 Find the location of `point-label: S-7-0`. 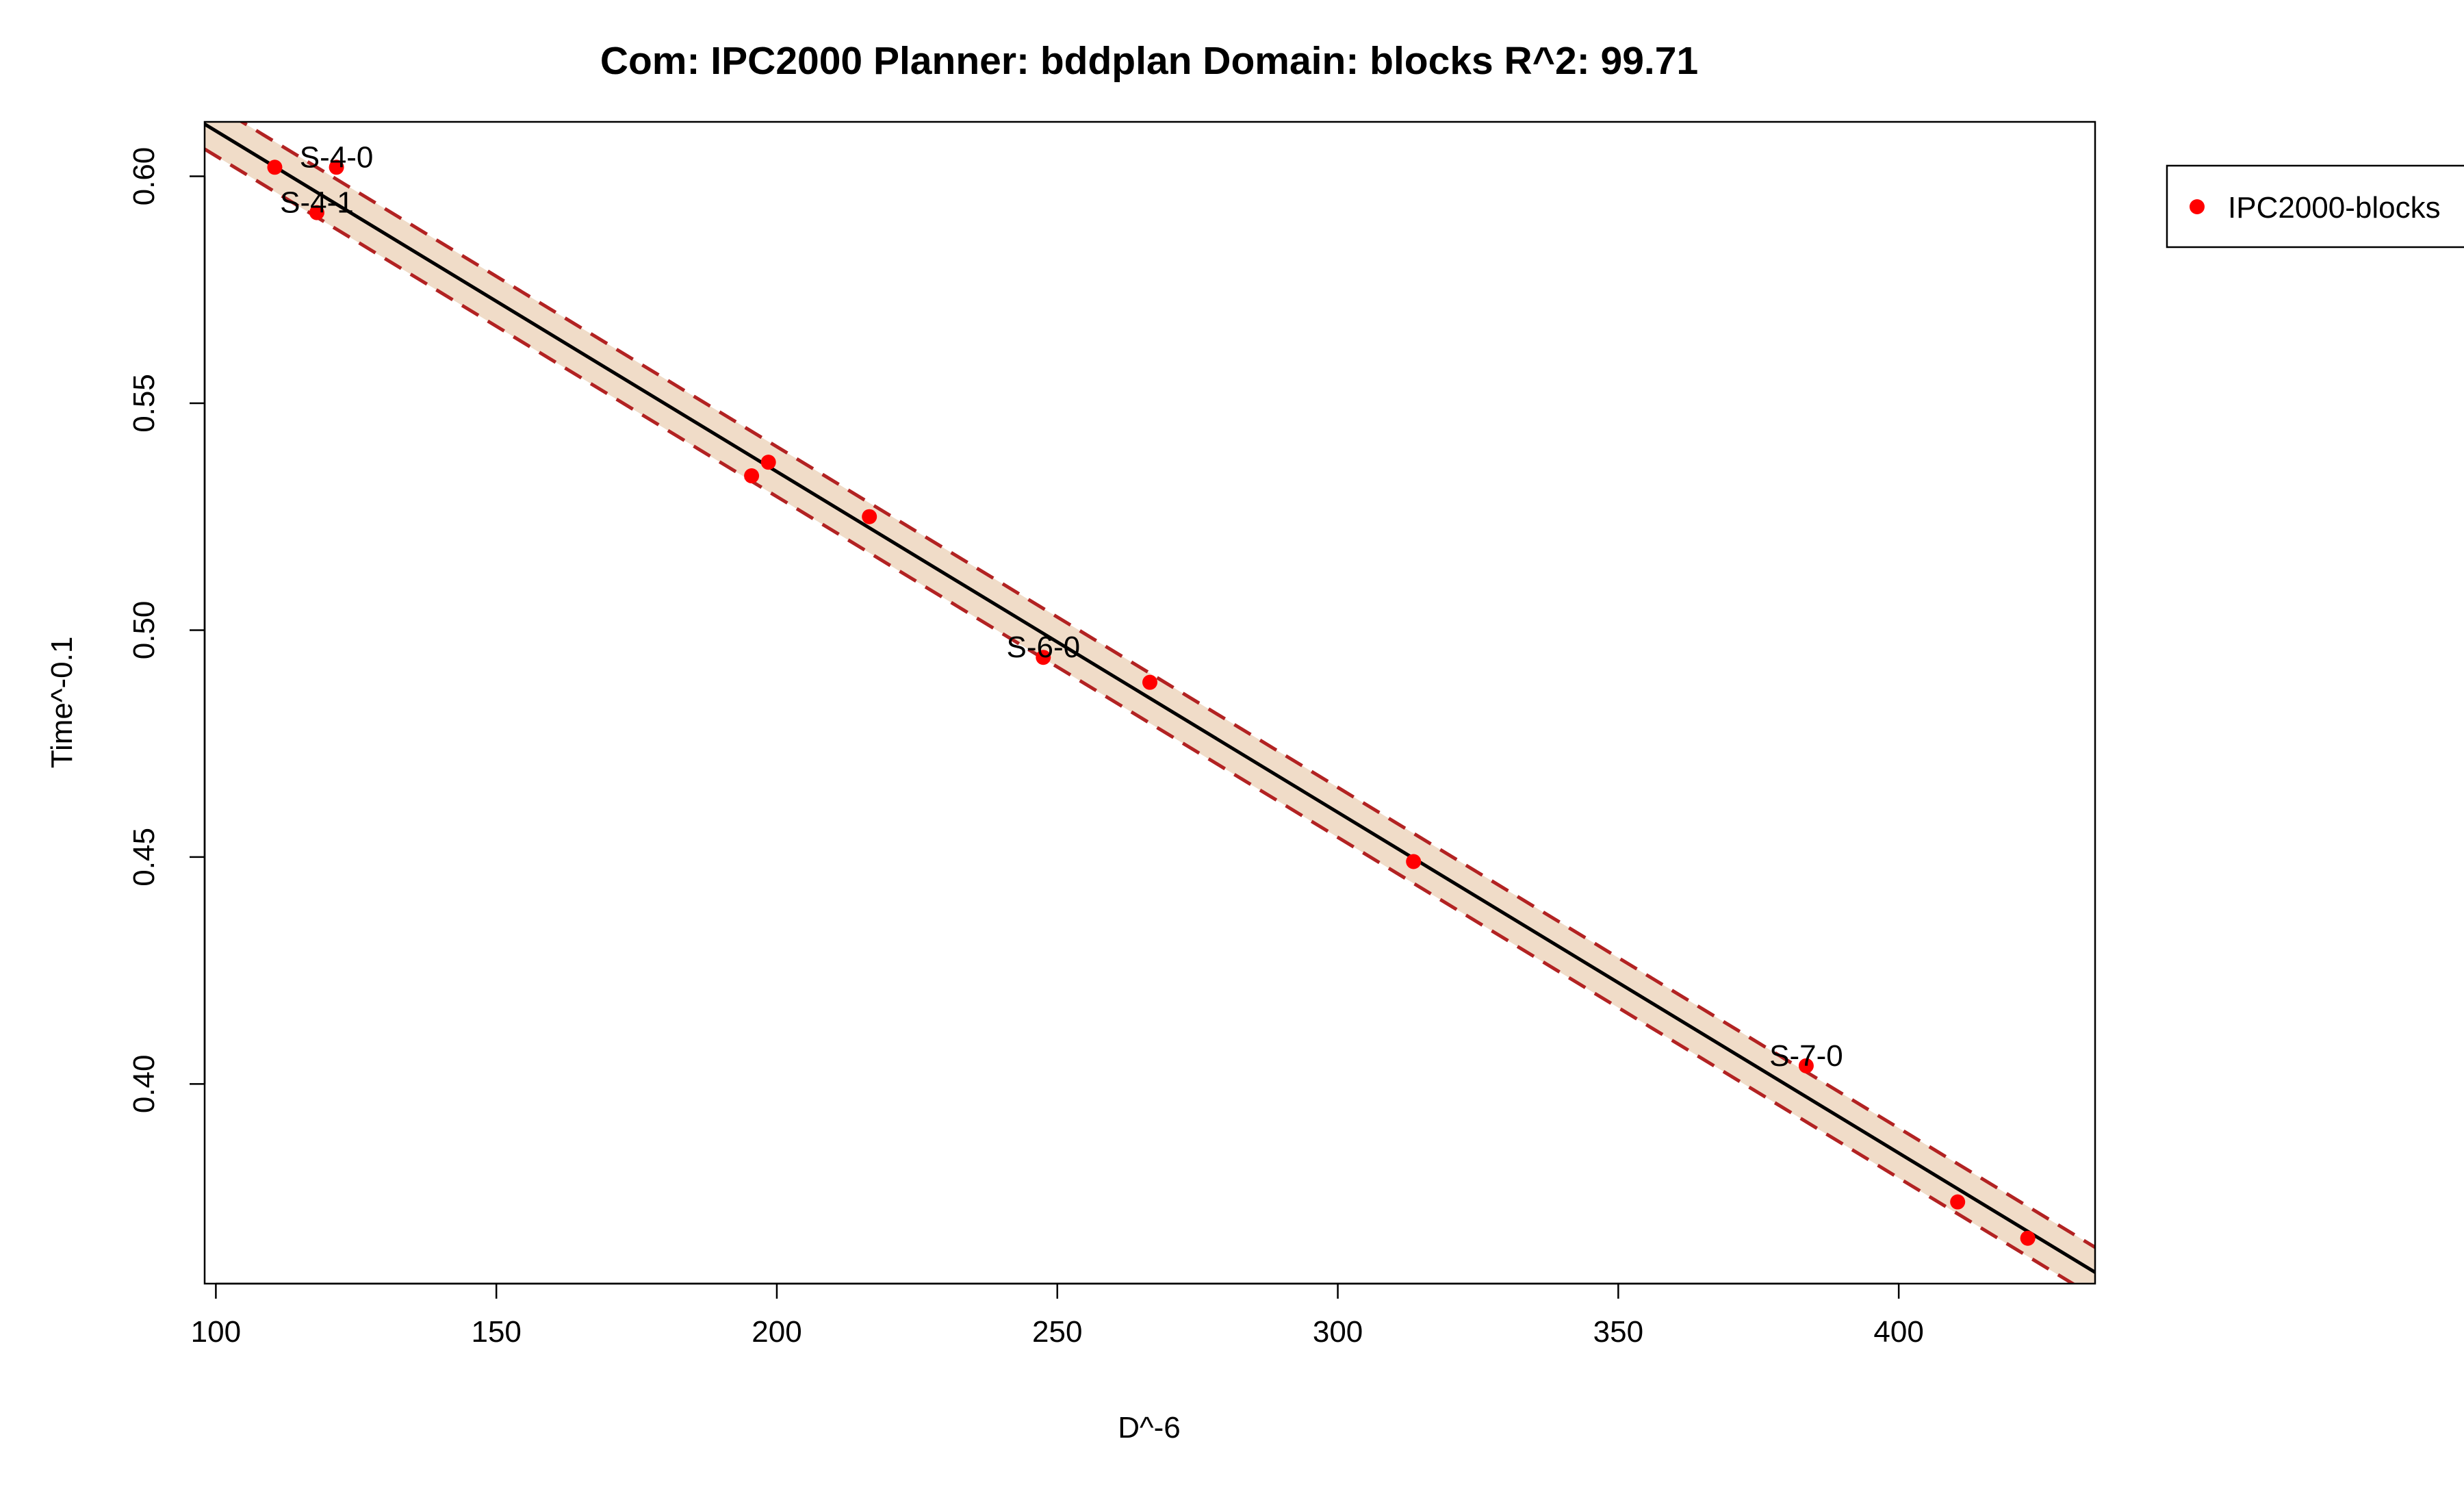

point-label: S-7-0 is located at coordinates (1806, 1056).